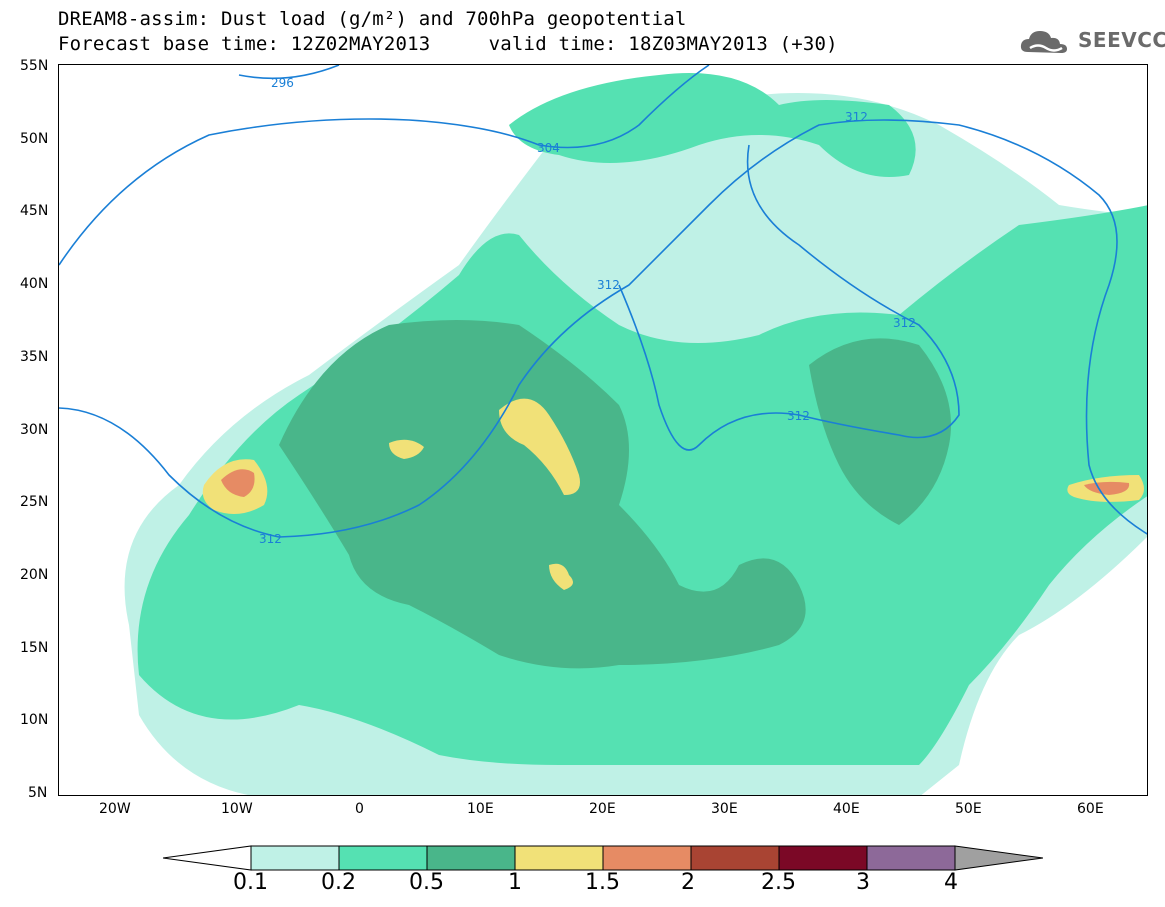  Describe the element at coordinates (603, 858) in the screenshot. I see `colorbar` at that location.